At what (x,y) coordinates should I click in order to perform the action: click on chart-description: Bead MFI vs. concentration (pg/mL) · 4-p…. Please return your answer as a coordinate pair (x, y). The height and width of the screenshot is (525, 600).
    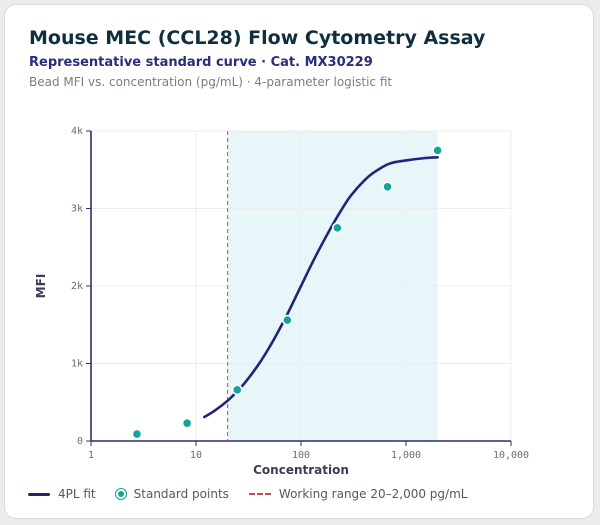
    Looking at the image, I should click on (211, 82).